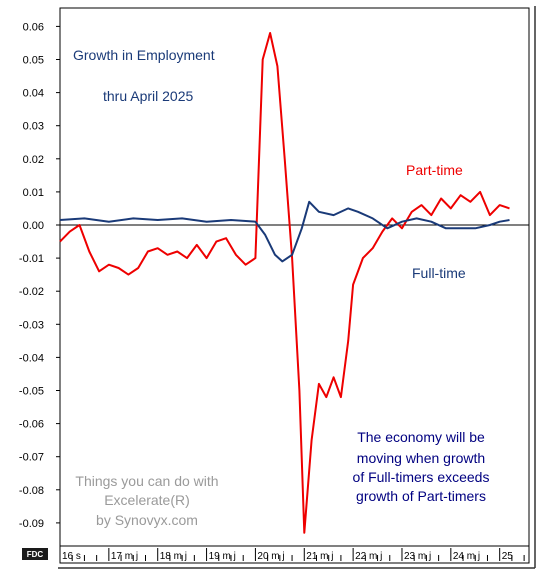 This screenshot has width=539, height=573. I want to click on y-tick-label: -0.02, so click(31, 292).